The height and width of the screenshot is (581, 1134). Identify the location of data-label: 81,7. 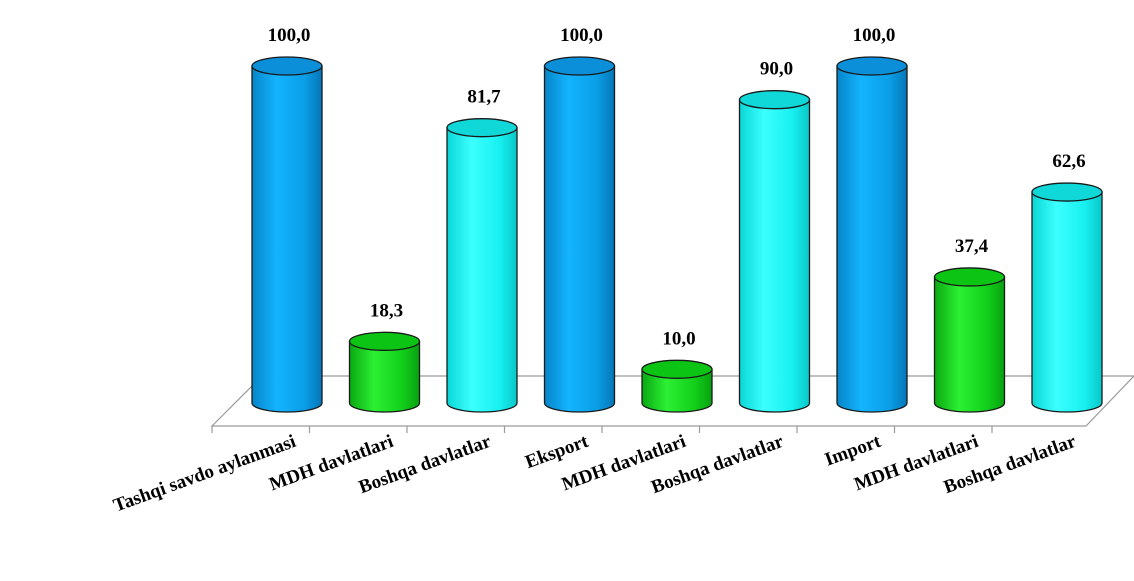
(484, 97).